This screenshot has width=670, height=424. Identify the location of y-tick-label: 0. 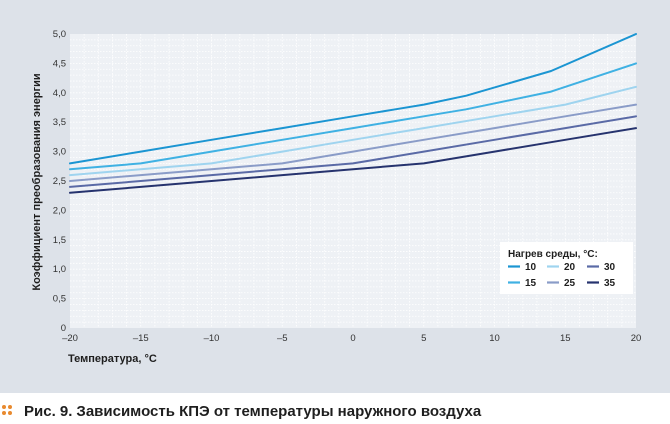
(63, 328).